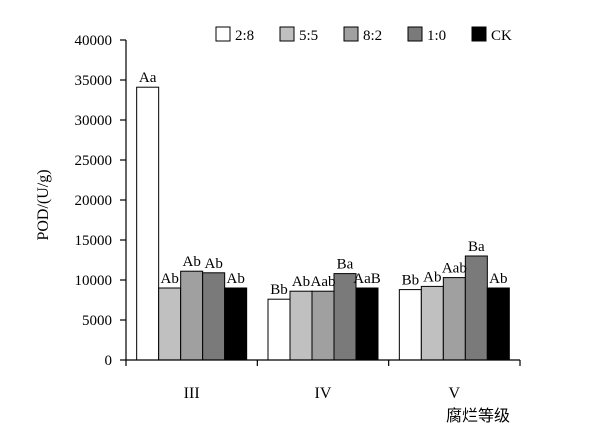  I want to click on x-axis: III IV V, so click(323, 380).